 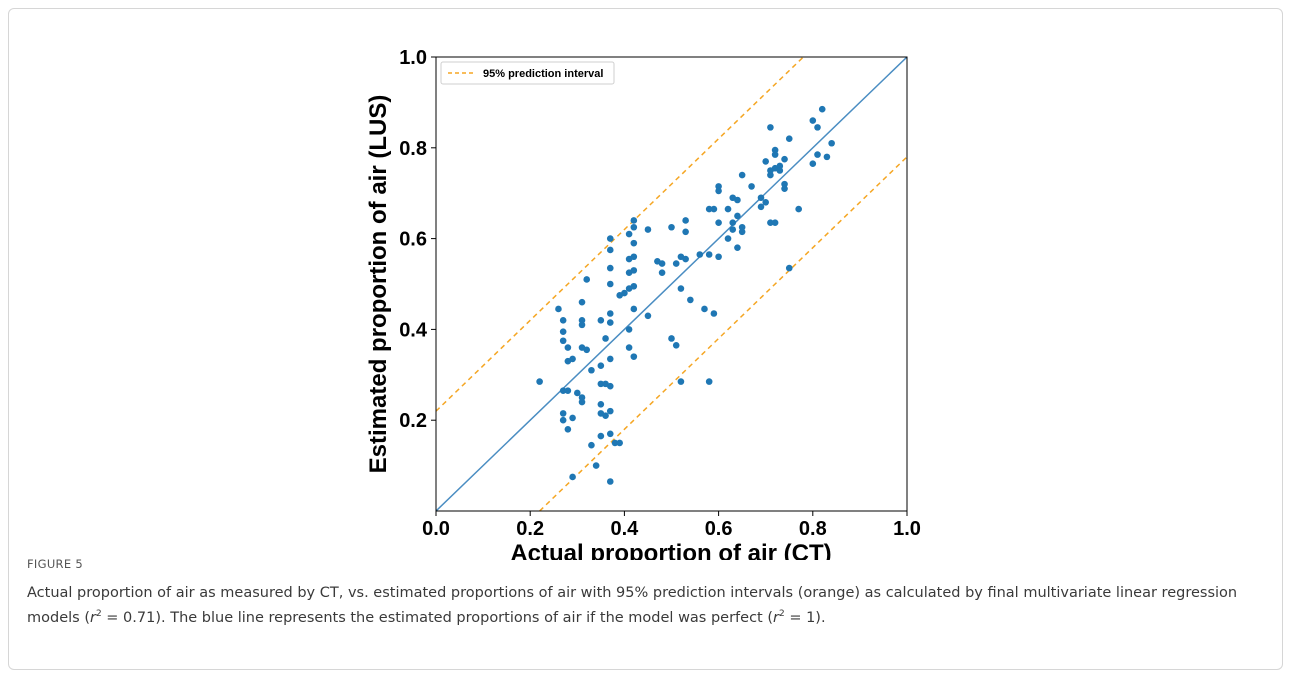 What do you see at coordinates (670, 550) in the screenshot?
I see `x-axis-label: Actual proportion of air (CT)` at bounding box center [670, 550].